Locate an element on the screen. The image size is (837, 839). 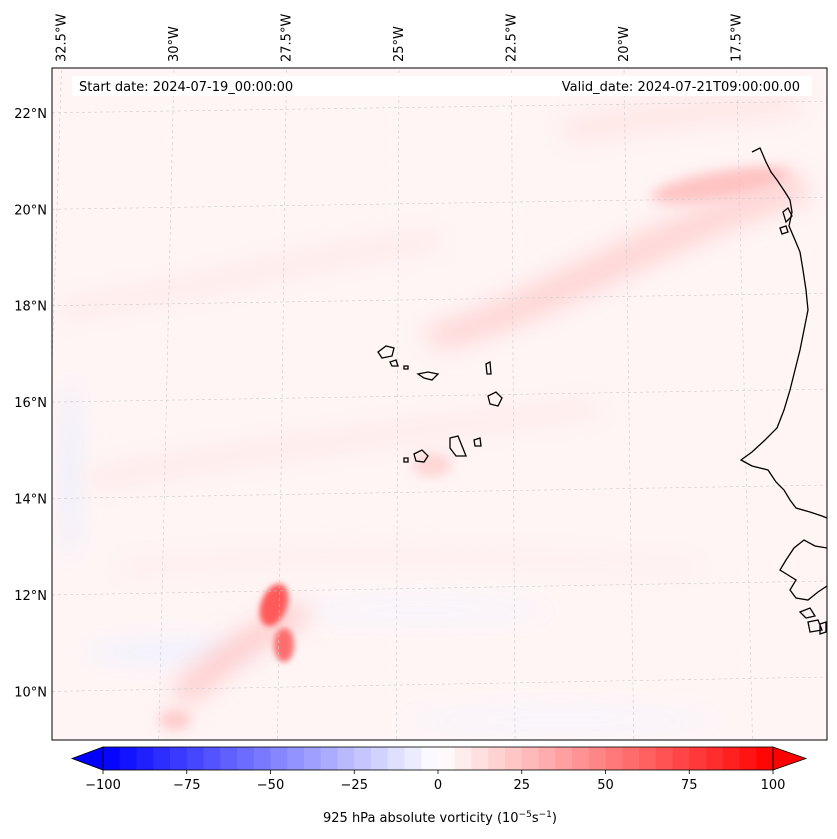
colorbar-segments is located at coordinates (438, 758).